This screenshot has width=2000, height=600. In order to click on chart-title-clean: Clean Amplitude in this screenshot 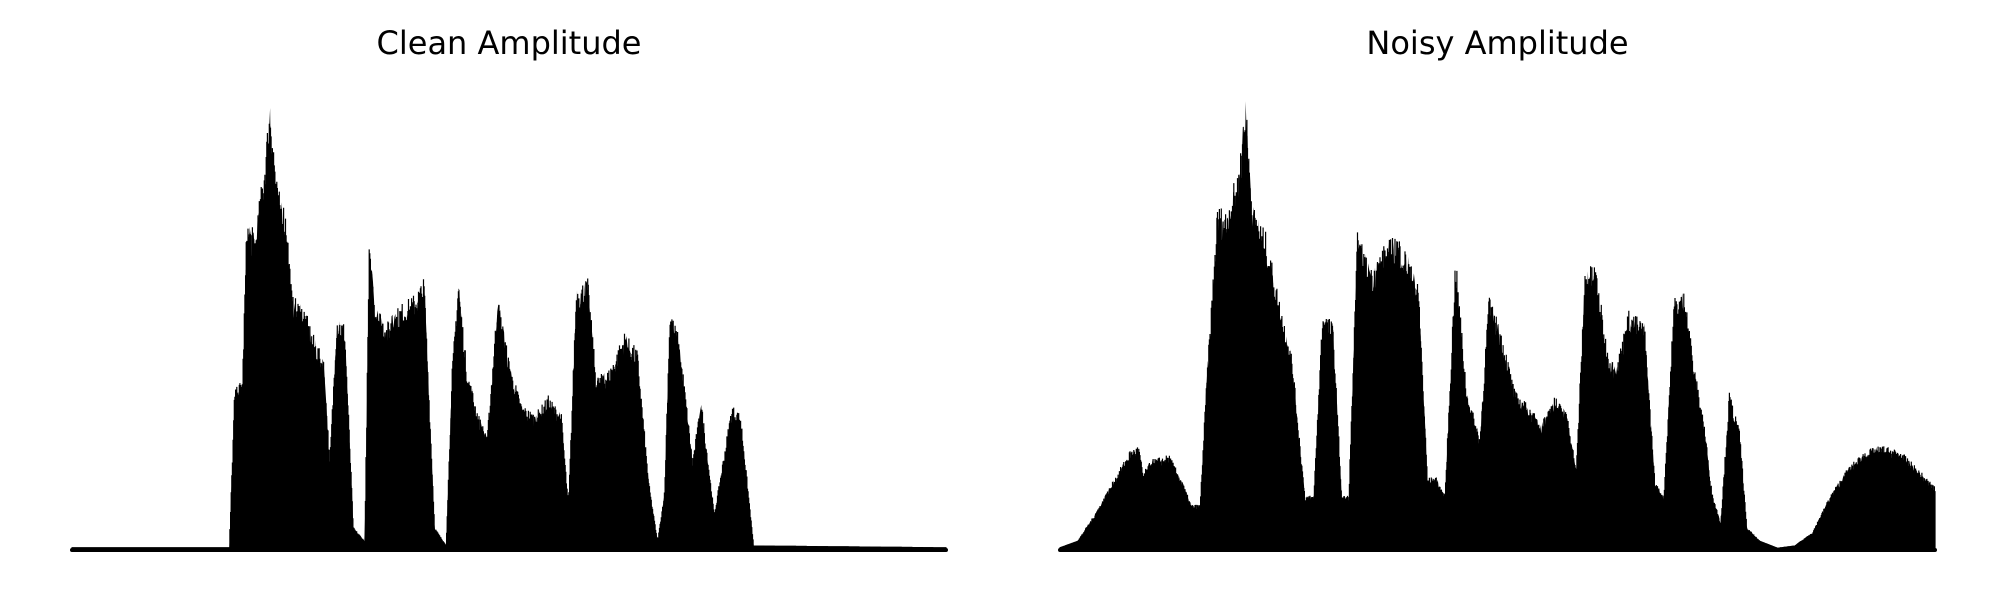, I will do `click(509, 43)`.